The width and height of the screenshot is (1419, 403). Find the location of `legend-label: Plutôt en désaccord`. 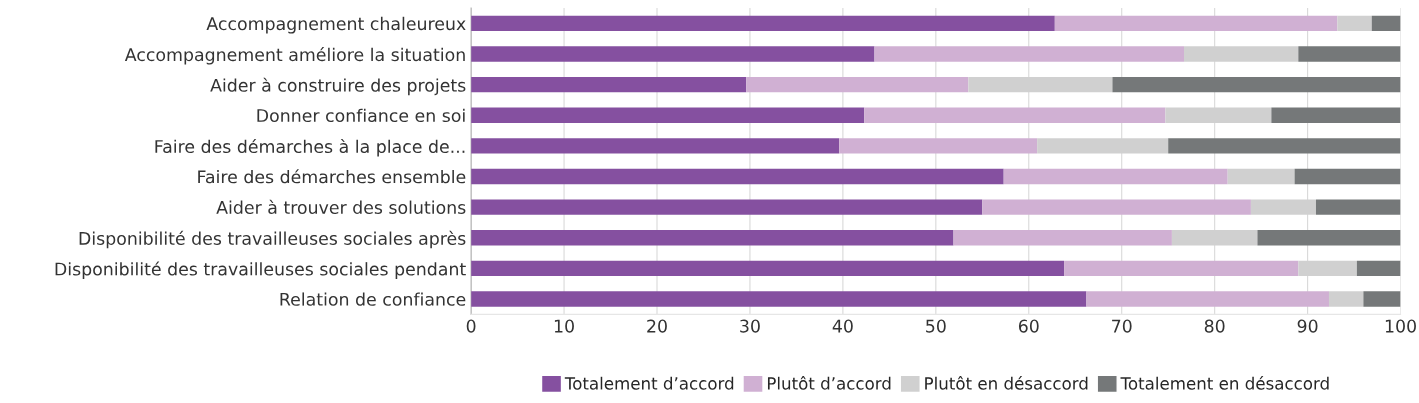

legend-label: Plutôt en désaccord is located at coordinates (1006, 383).